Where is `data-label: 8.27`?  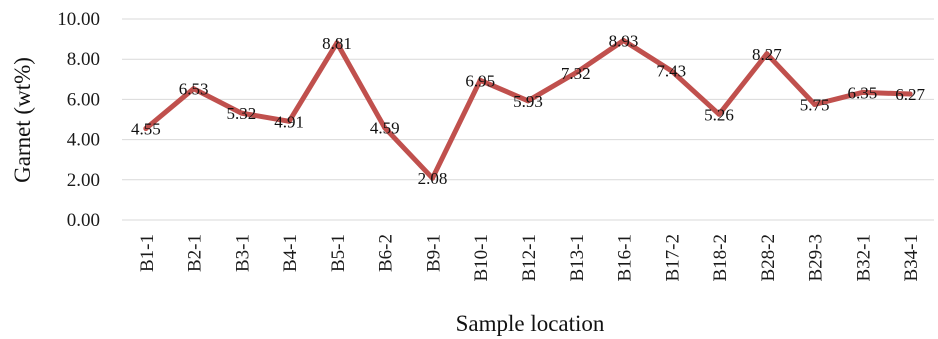 data-label: 8.27 is located at coordinates (767, 54).